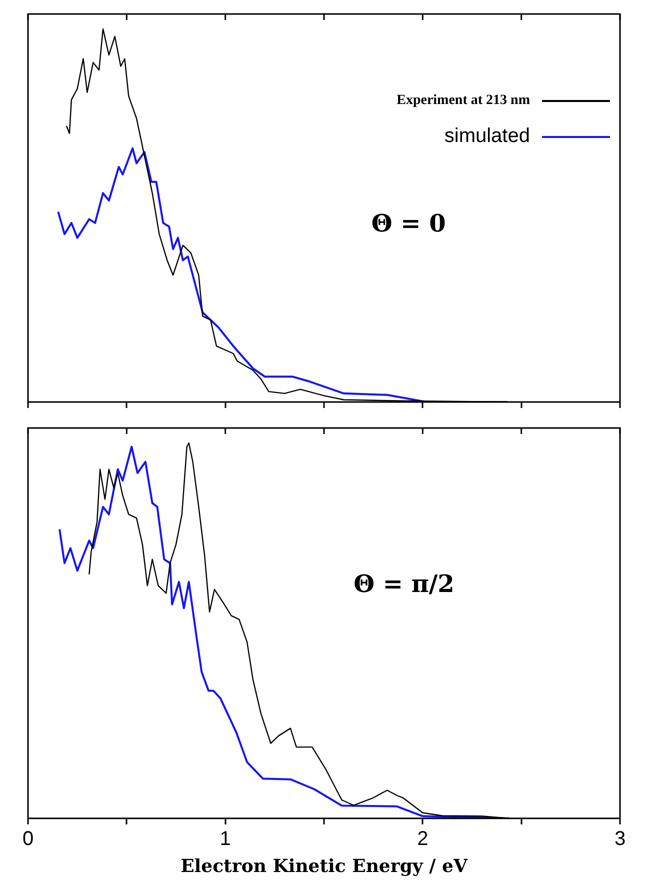 This screenshot has width=648, height=886. Describe the element at coordinates (324, 866) in the screenshot. I see `x-axis-title: Electron Kinetic Energy / eV` at that location.